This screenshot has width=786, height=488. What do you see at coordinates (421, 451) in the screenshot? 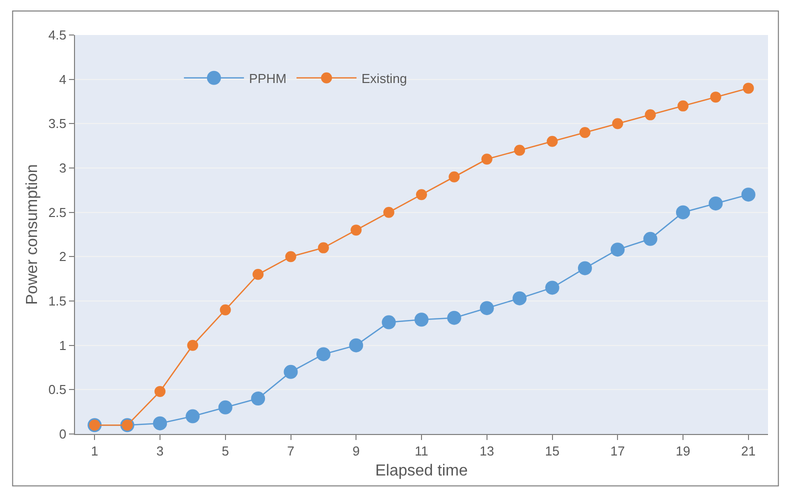
I see `x-tick-label: 11` at bounding box center [421, 451].